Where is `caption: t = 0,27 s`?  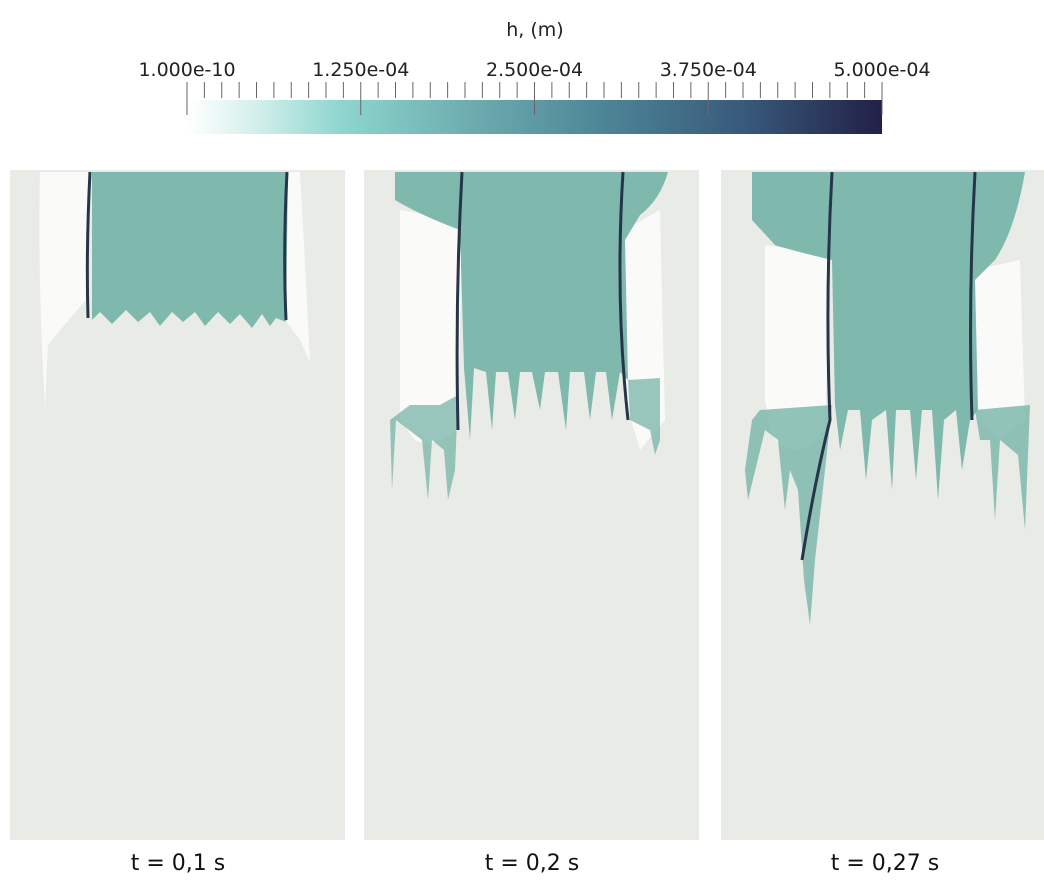
caption: t = 0,27 s is located at coordinates (885, 863).